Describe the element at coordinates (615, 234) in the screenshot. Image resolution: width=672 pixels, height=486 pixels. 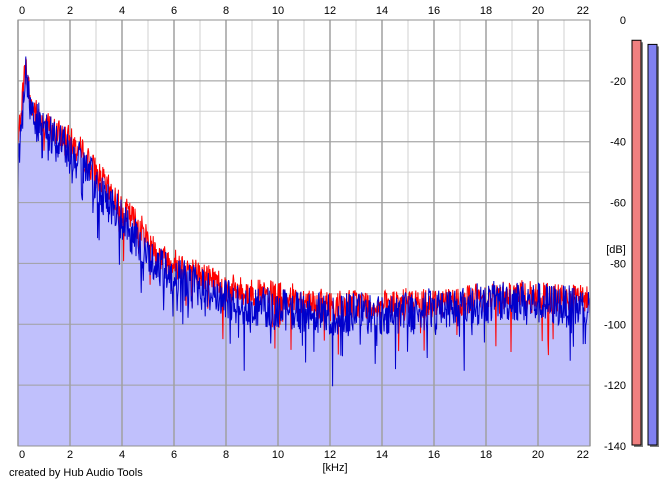
I see `y-tick-labels: 0 -20 -40 -60 -80 -100 -120 -140` at that location.